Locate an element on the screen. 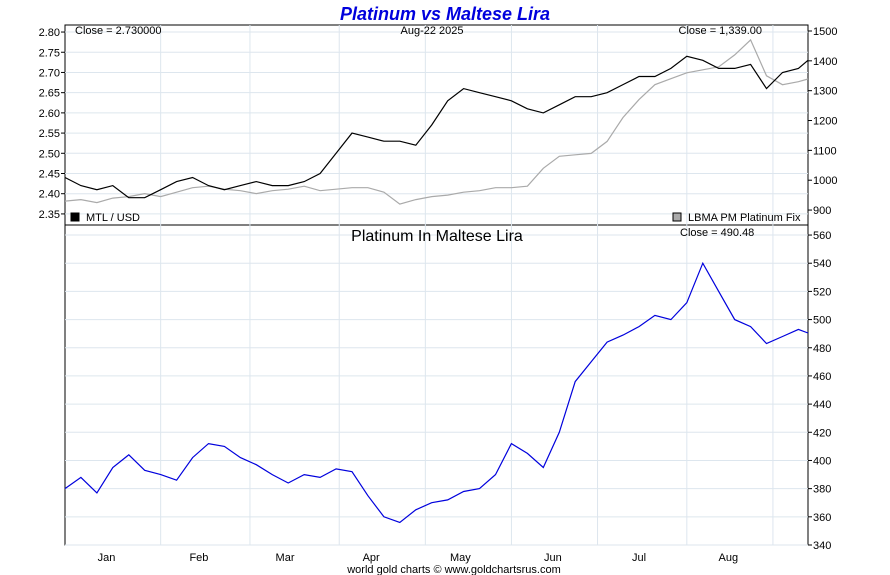 Image resolution: width=890 pixels, height=575 pixels. bottom-right-tick-label: 560 is located at coordinates (822, 236).